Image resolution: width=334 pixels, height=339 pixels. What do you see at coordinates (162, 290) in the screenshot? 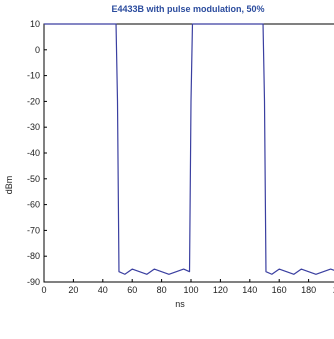
I see `x-tick-label: 80` at bounding box center [162, 290].